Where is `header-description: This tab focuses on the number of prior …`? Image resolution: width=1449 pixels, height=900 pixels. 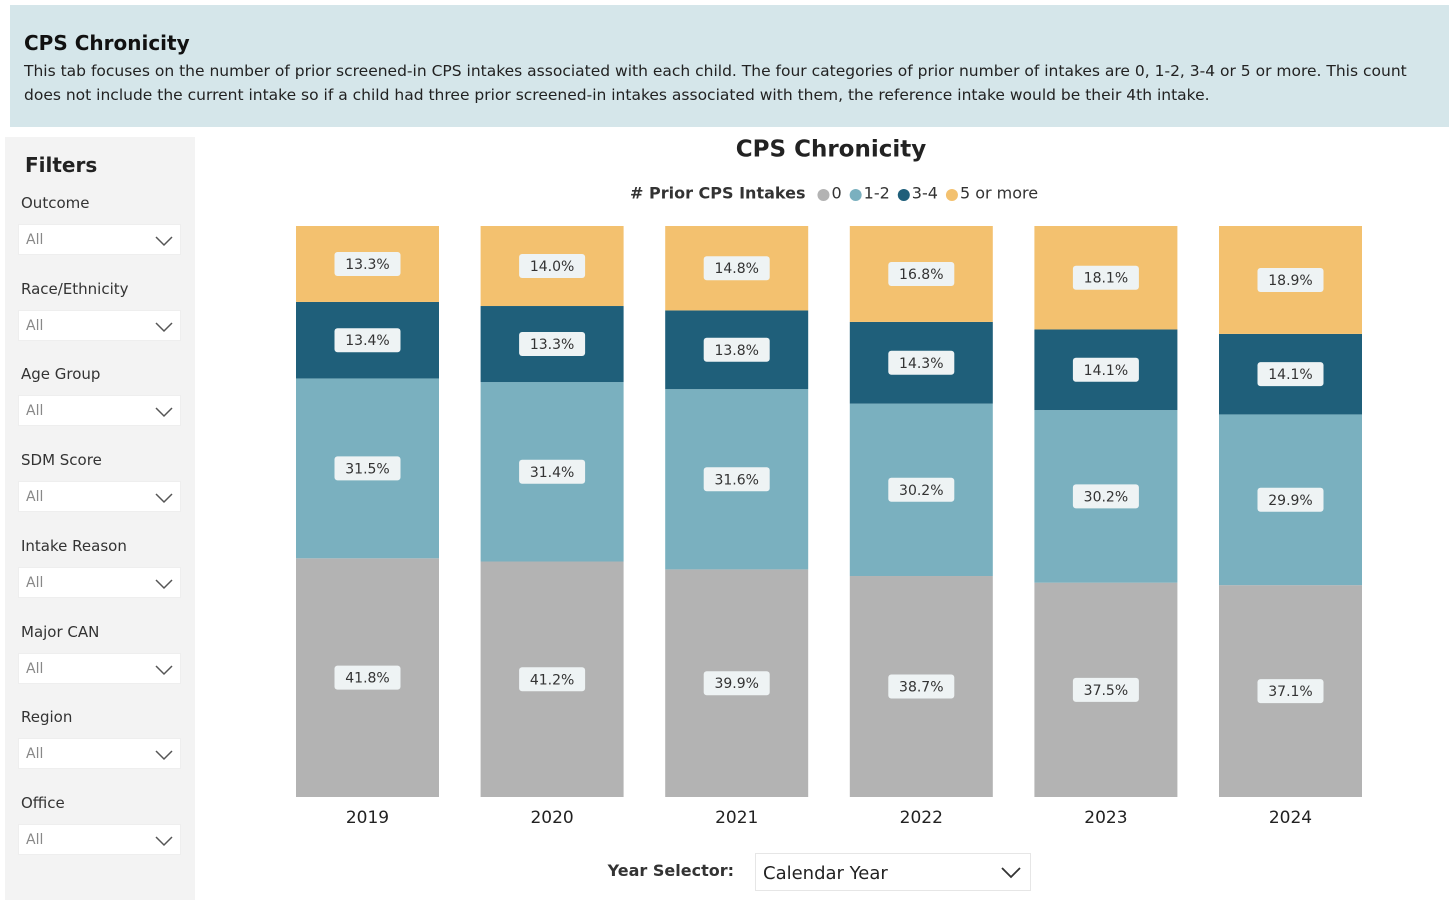
header-description: This tab focuses on the number of prior … is located at coordinates (715, 83).